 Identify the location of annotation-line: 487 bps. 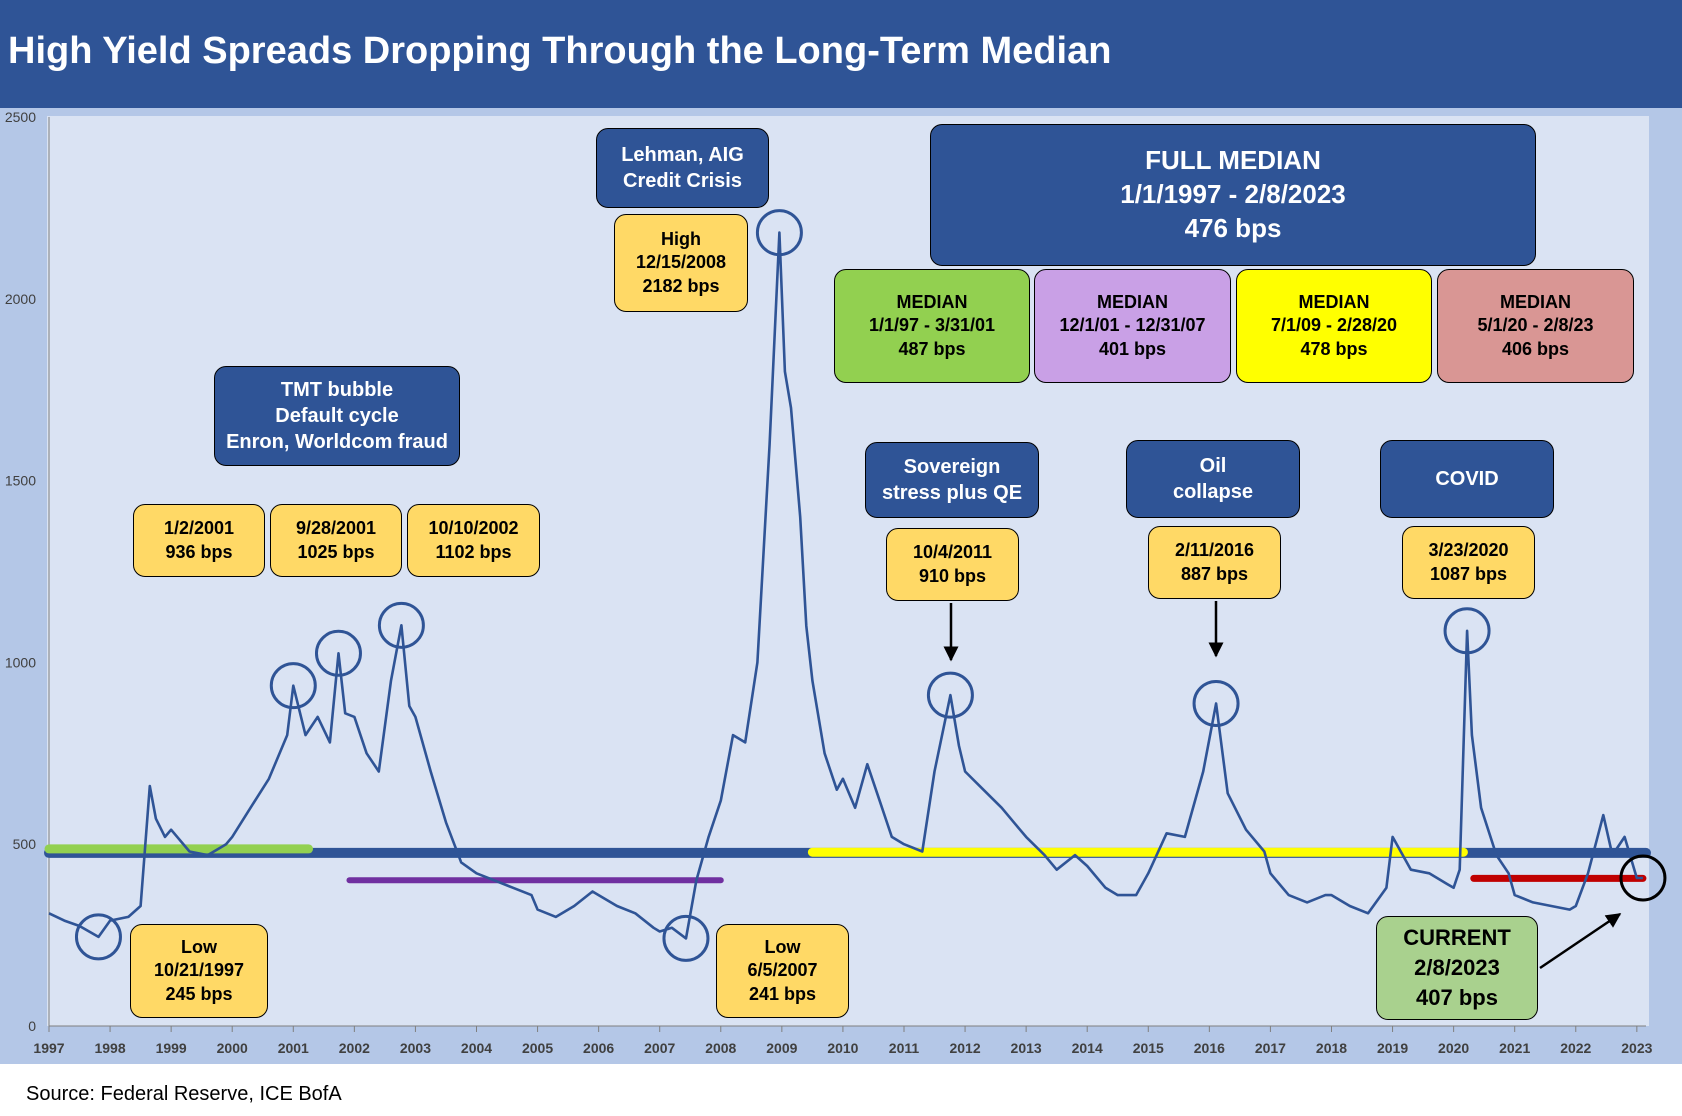
(932, 348).